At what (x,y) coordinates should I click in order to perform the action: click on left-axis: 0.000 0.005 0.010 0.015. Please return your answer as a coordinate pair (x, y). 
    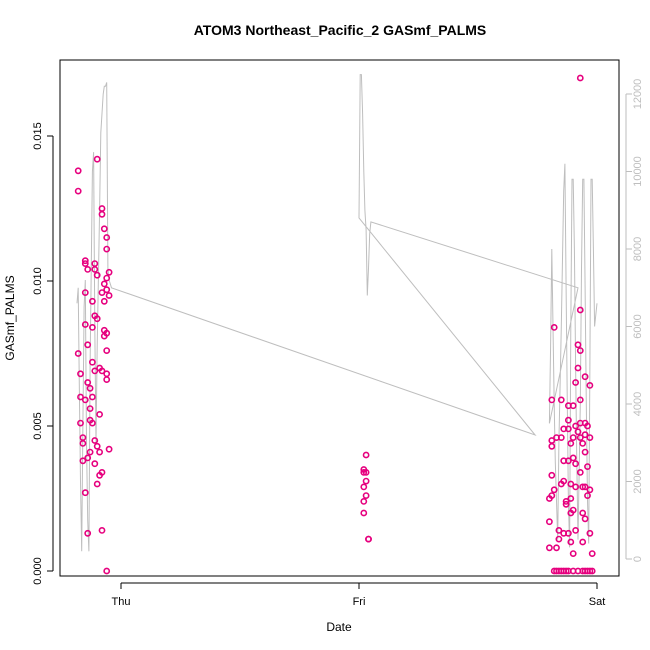
    Looking at the image, I should click on (43, 353).